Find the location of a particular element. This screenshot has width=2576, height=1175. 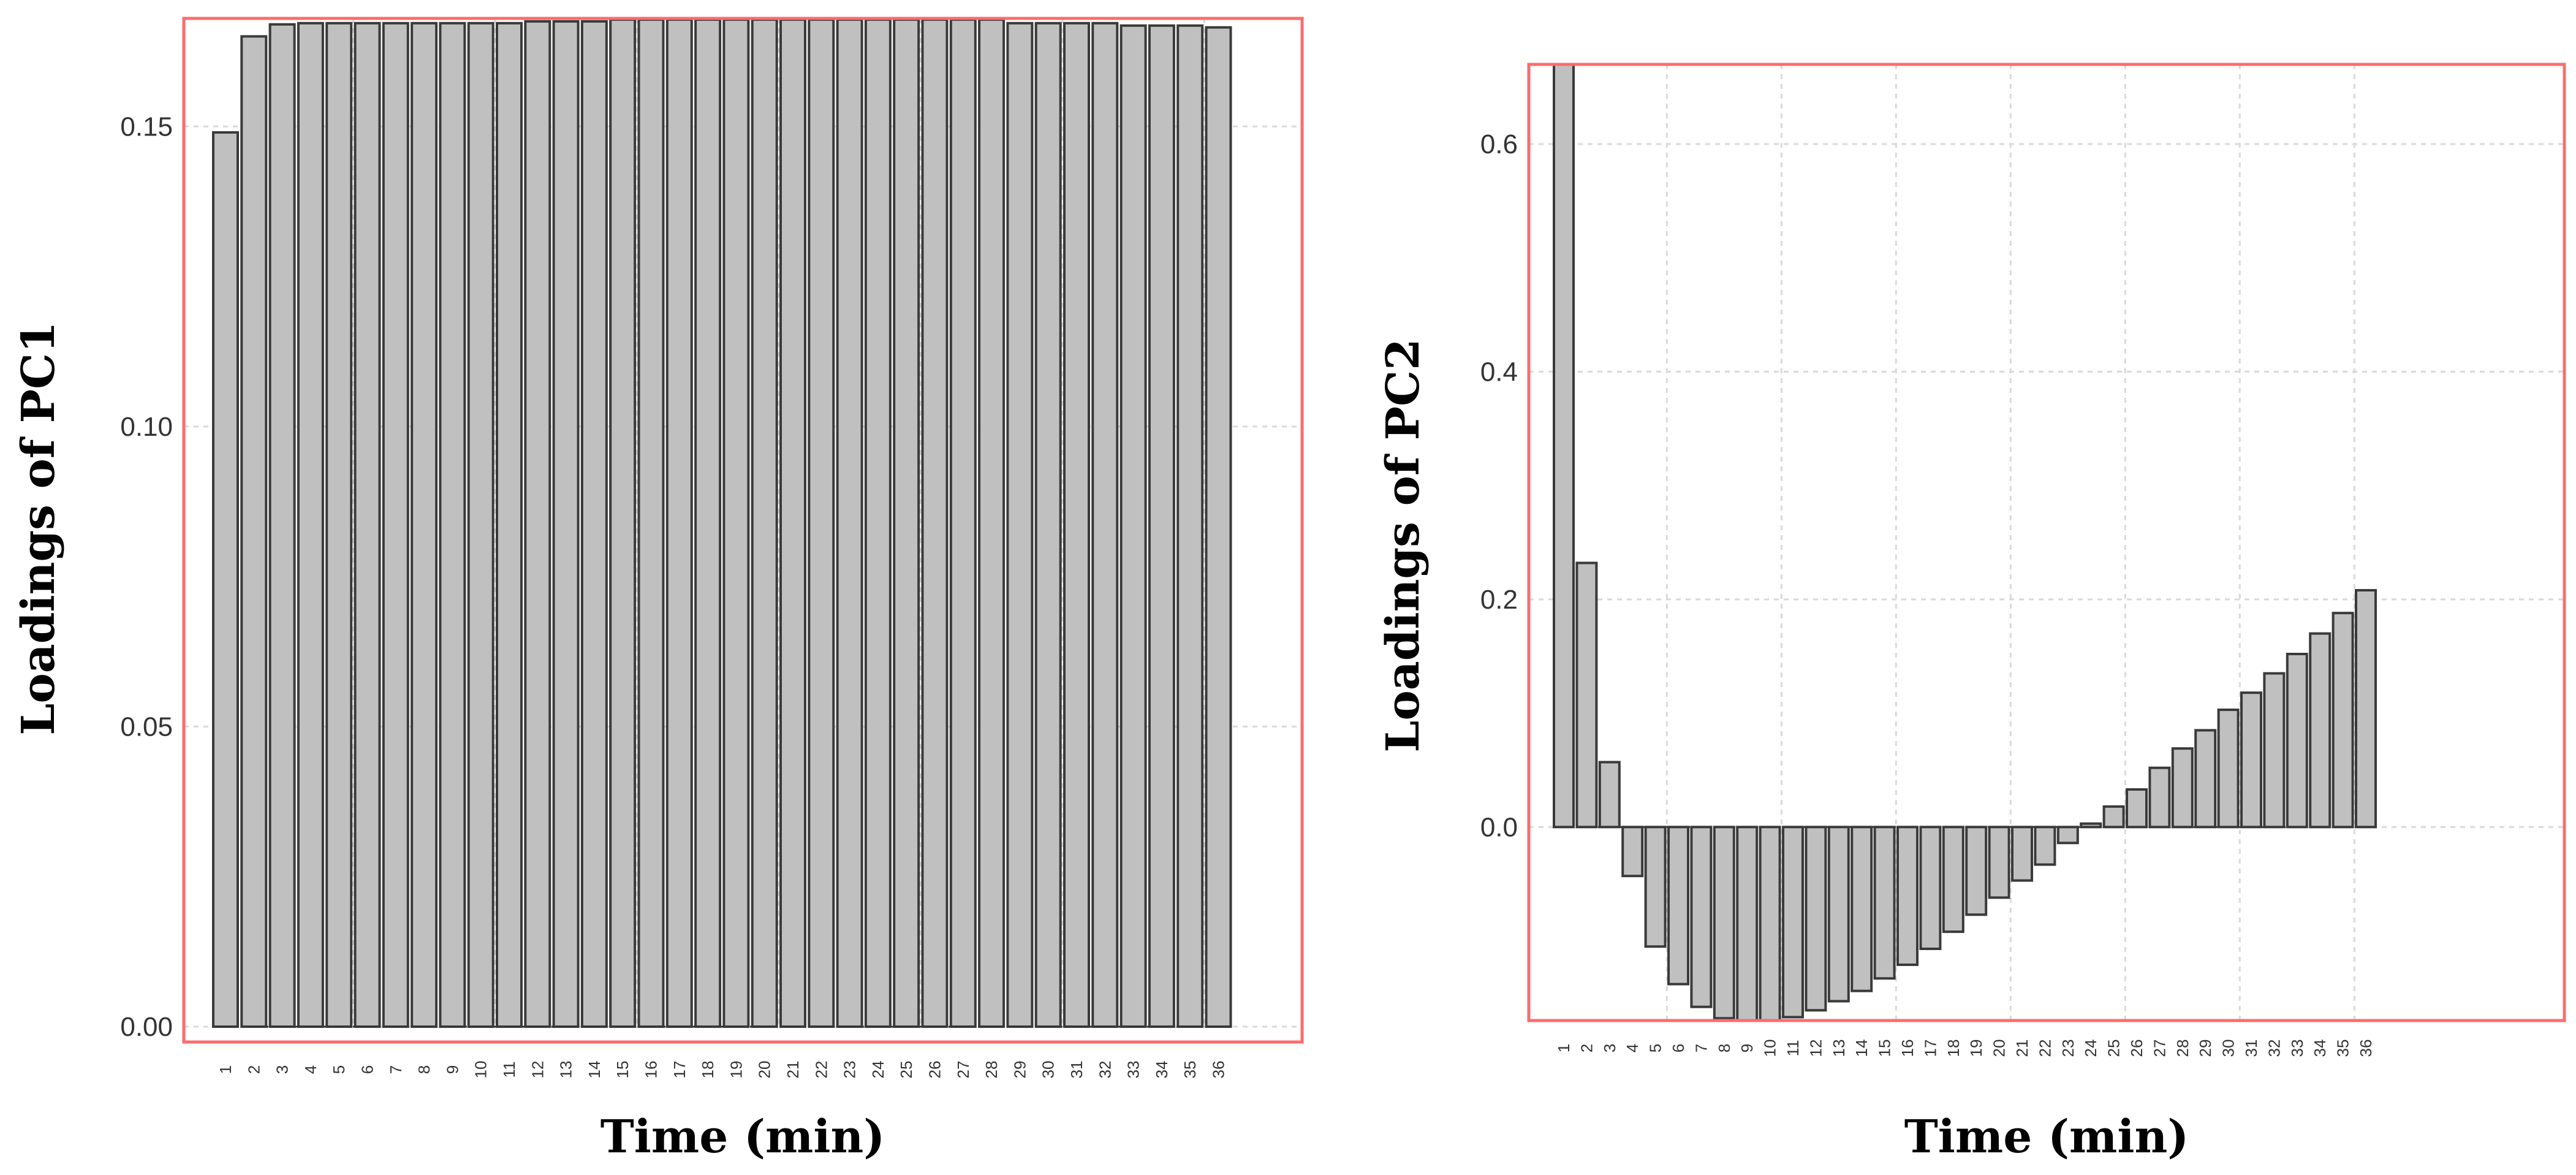

pc2-x-tick-label: 12 is located at coordinates (1815, 1048).